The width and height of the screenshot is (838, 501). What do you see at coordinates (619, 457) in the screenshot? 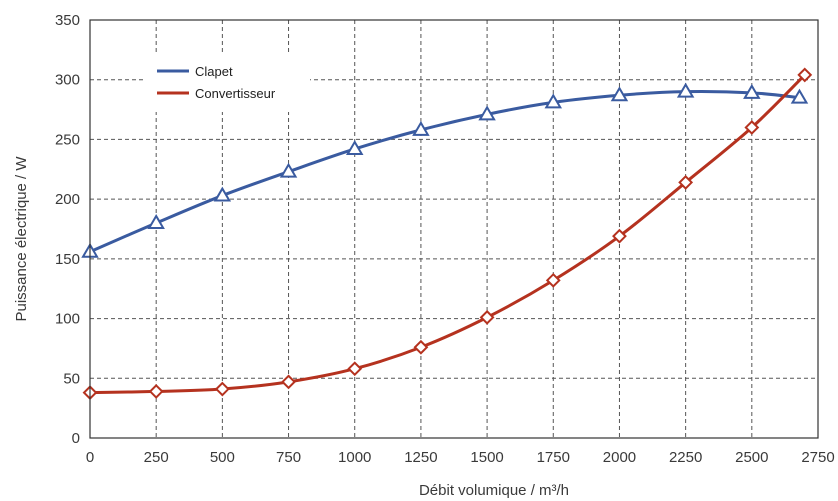
I see `x-tick-label: 2000` at bounding box center [619, 457].